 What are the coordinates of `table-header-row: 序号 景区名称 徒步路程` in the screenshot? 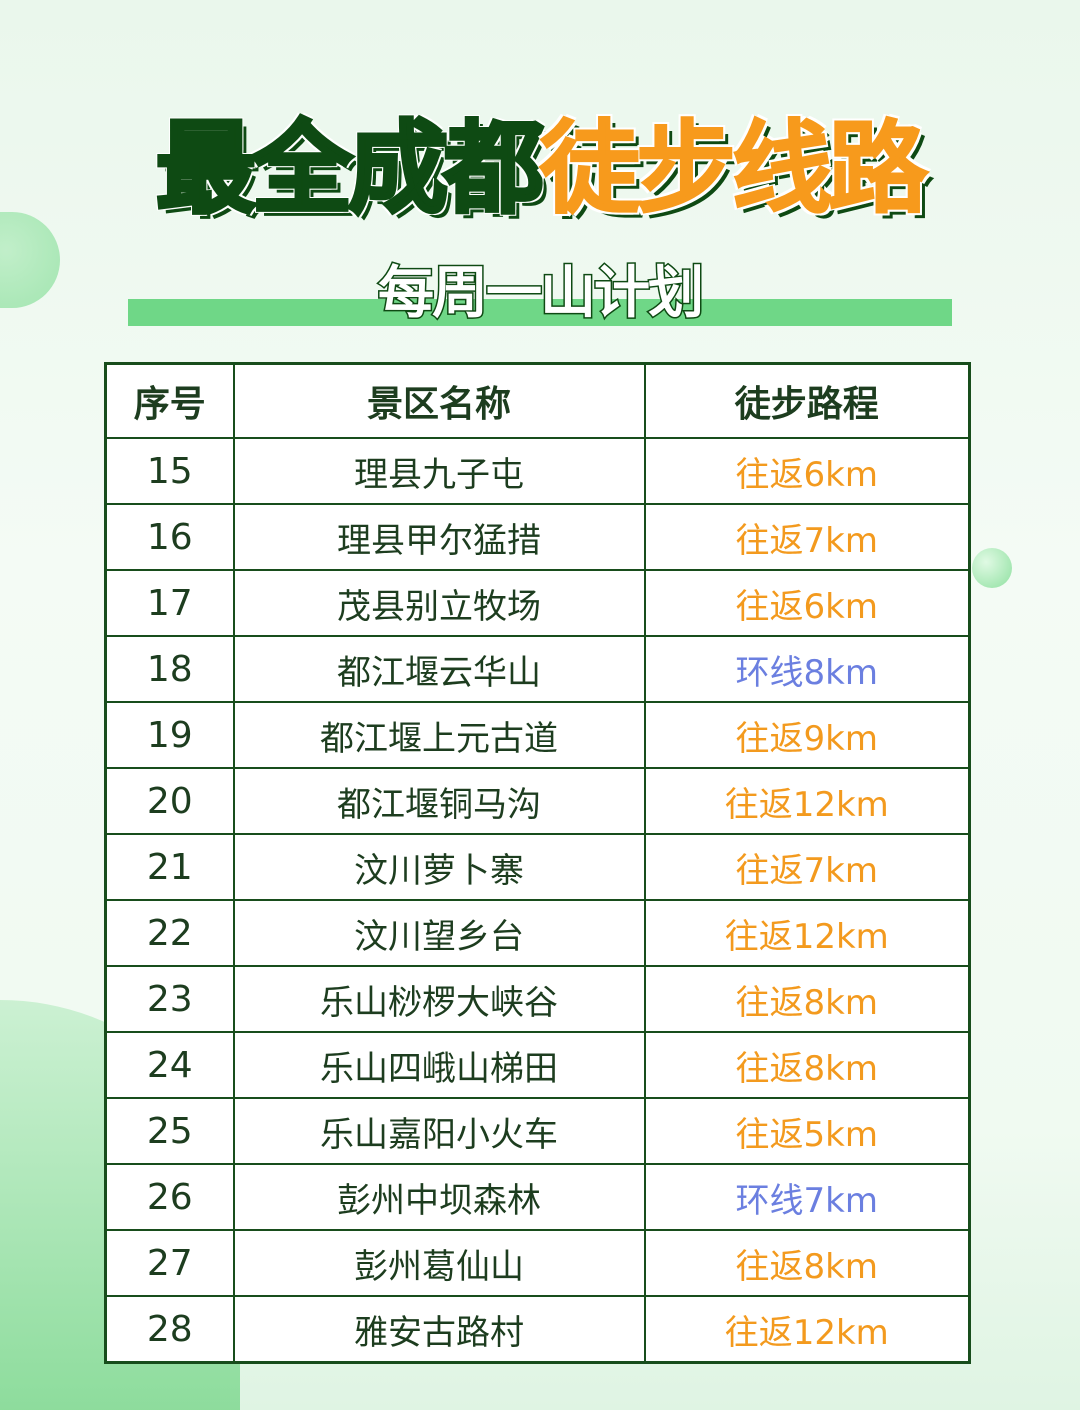 It's located at (537, 400).